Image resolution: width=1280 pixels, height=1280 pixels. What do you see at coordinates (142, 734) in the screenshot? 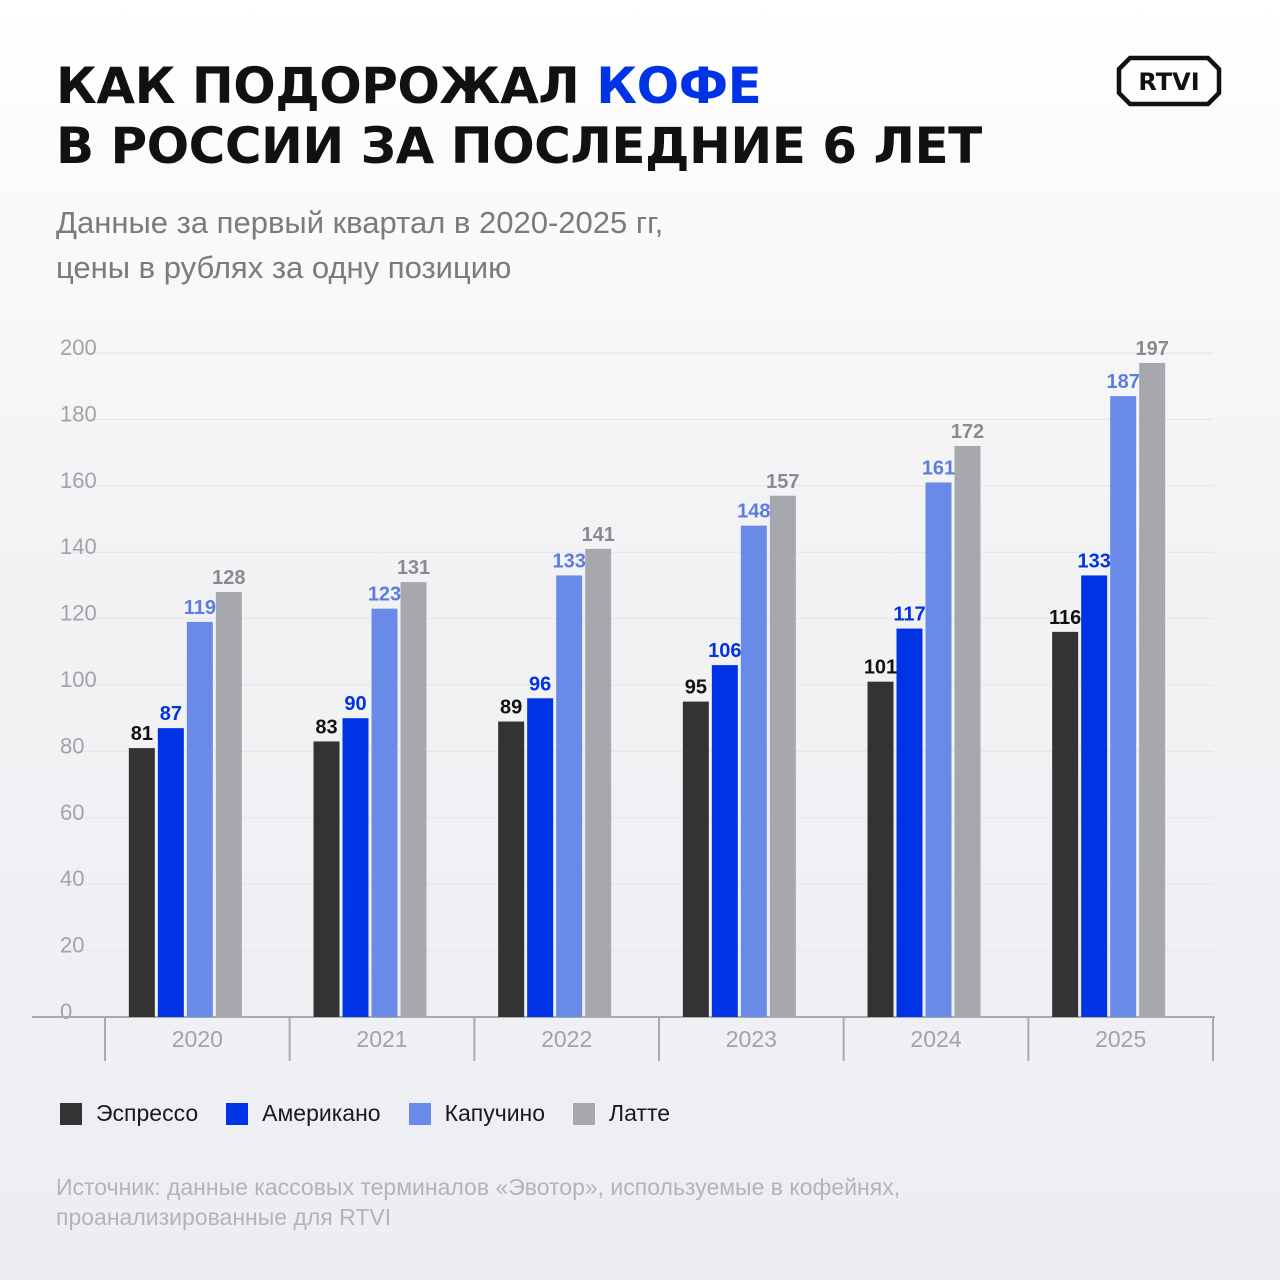
I see `bar-label-2020-0: 81` at bounding box center [142, 734].